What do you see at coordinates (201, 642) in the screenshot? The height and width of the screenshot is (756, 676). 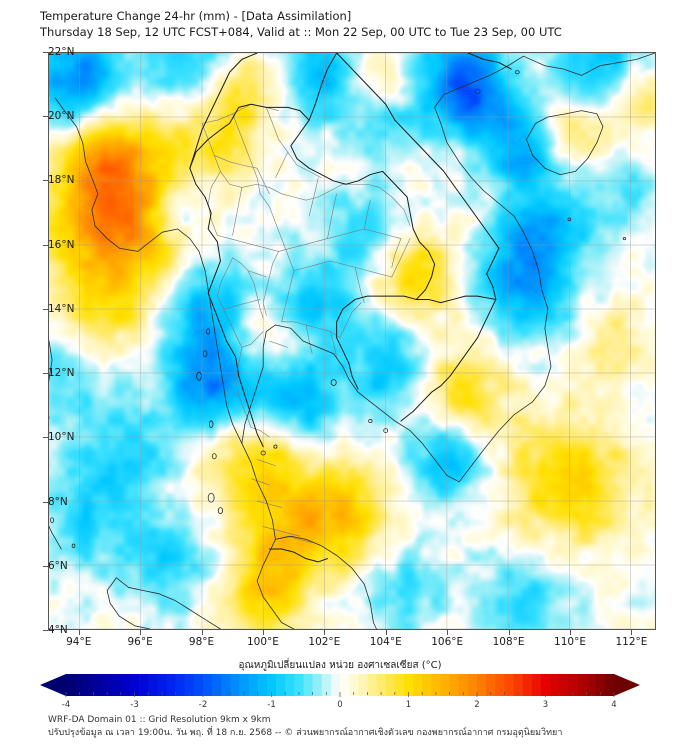 I see `x-tick-label: 98°E` at bounding box center [201, 642].